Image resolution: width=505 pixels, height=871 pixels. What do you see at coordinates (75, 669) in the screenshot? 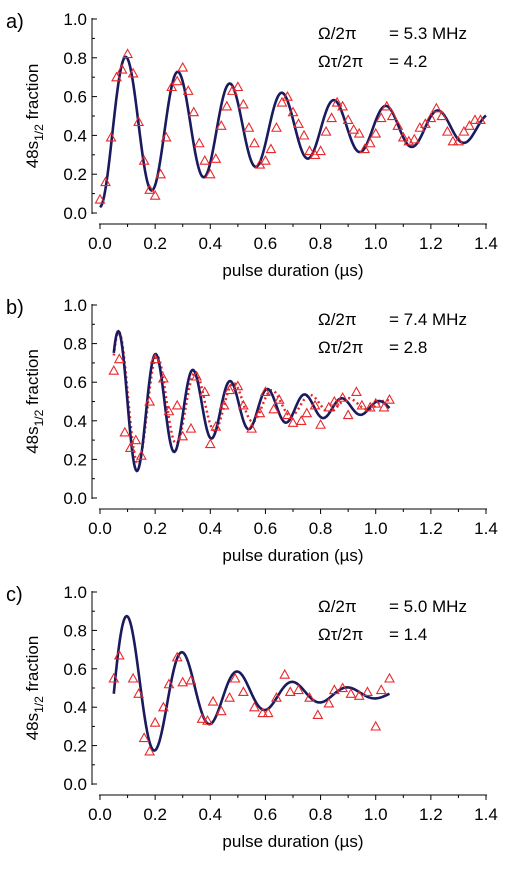
I see `y-tick-label: 0.6` at bounding box center [75, 669].